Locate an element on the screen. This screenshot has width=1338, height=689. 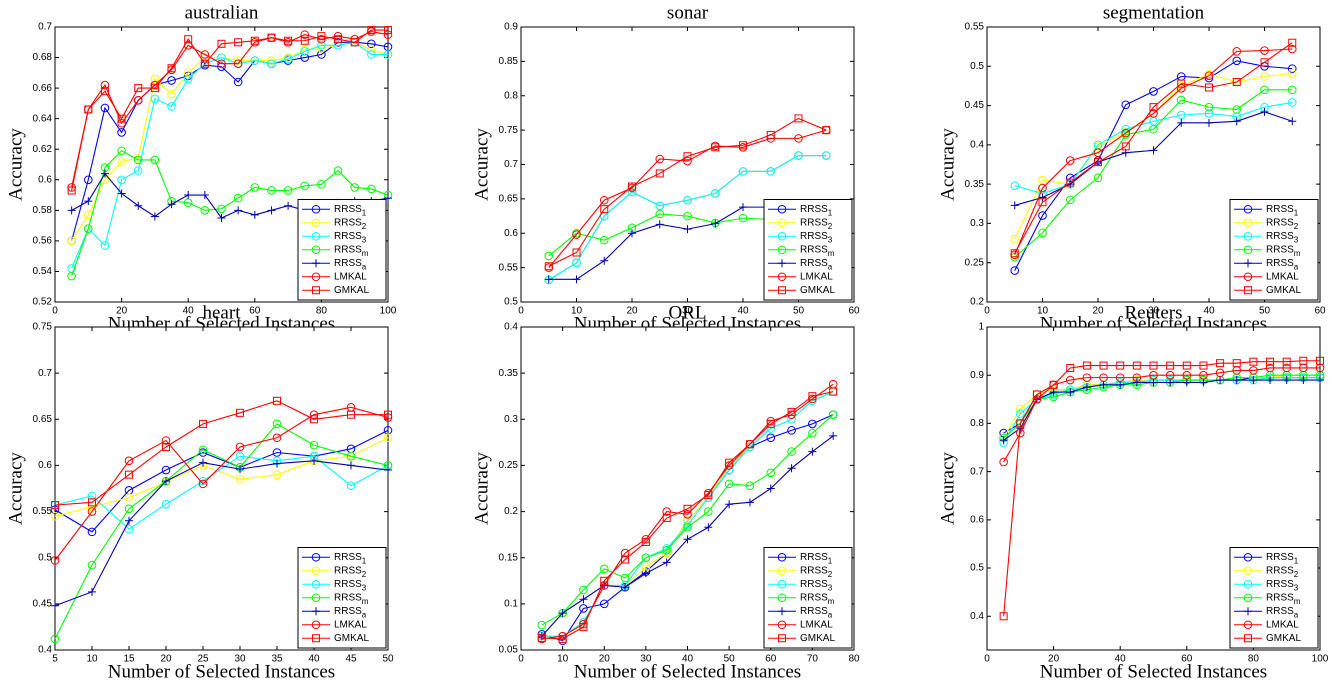
y-tick-label: 0.68 is located at coordinates (43, 57).